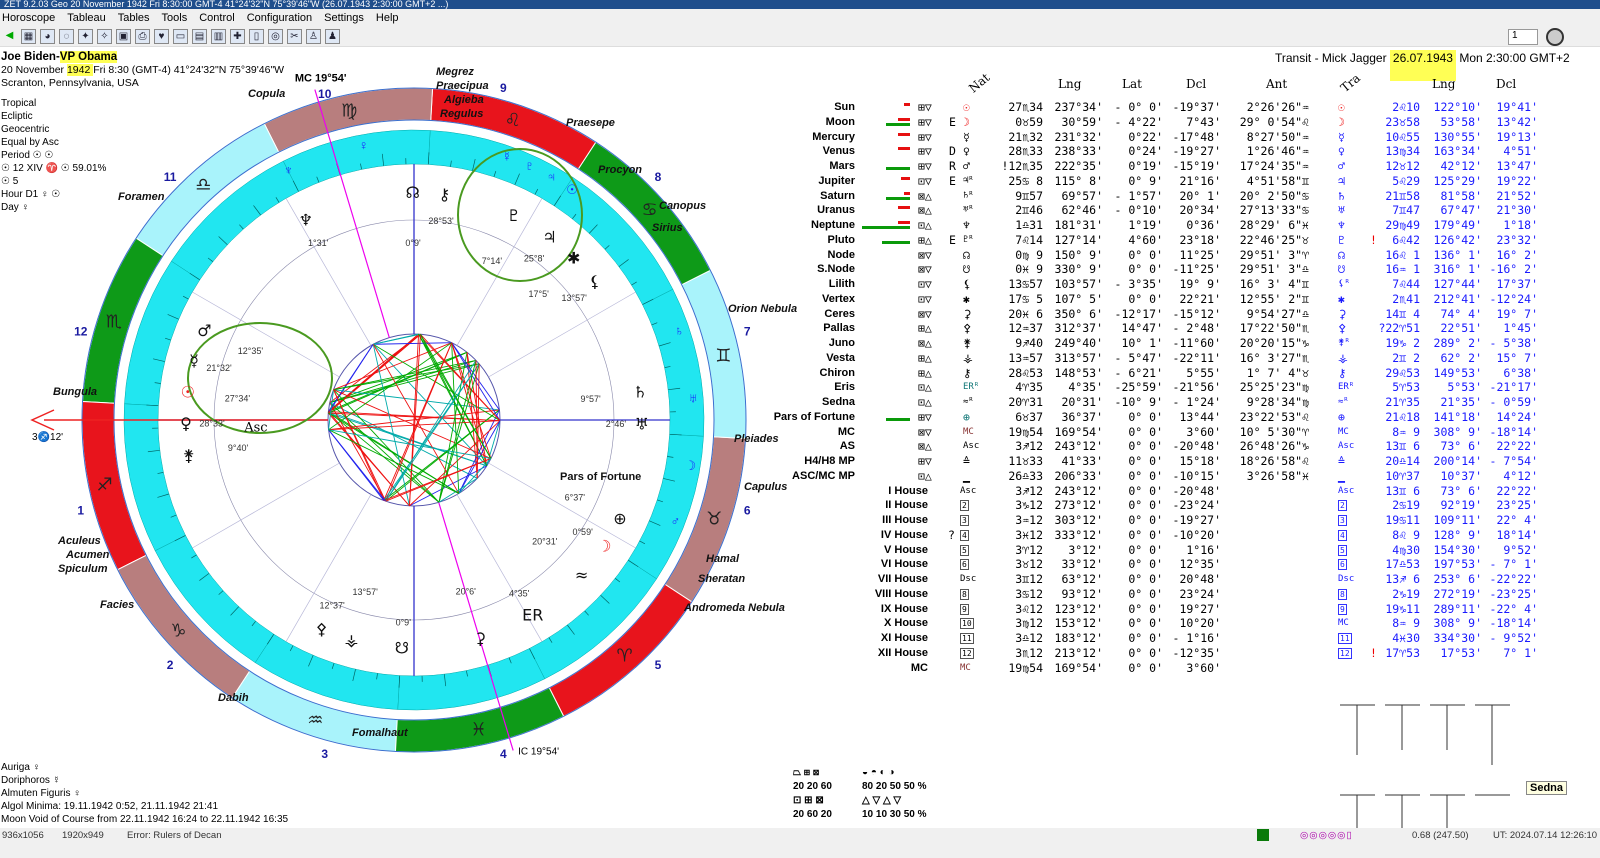 This screenshot has height=858, width=1600. What do you see at coordinates (199, 36) in the screenshot?
I see `grid-icon: ▤` at bounding box center [199, 36].